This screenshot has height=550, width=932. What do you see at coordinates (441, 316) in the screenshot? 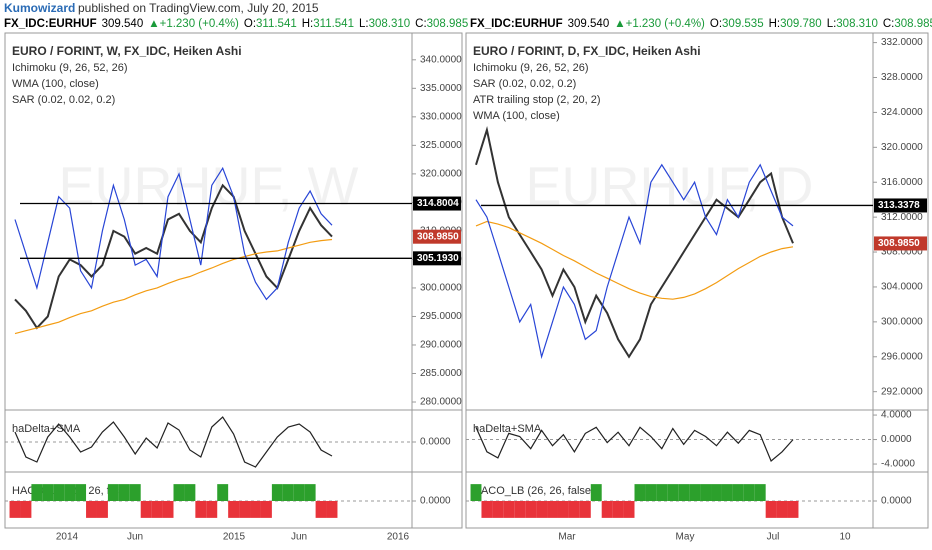
I see `y-tick-label: 295.0000` at bounding box center [441, 316].